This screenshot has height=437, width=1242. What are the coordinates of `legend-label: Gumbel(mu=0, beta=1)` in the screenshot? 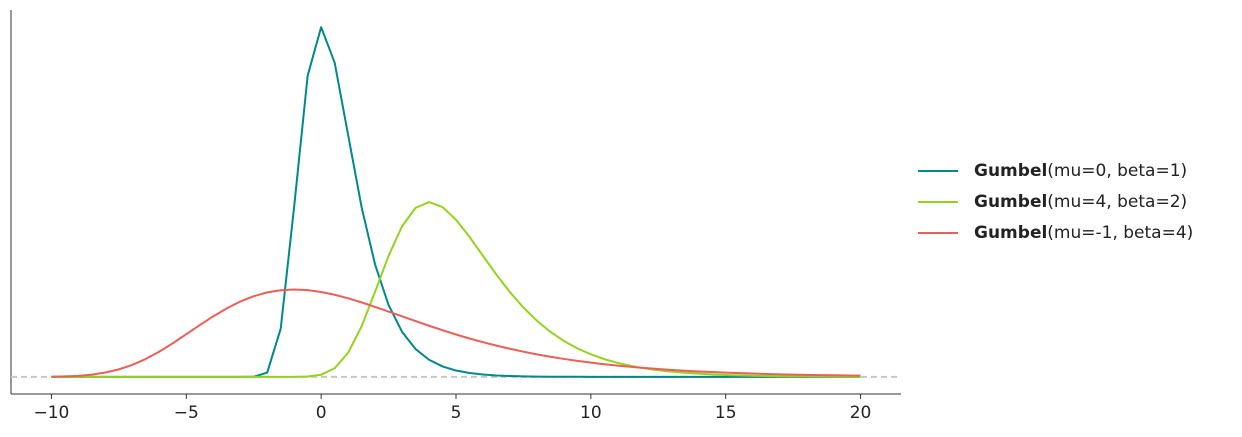 It's located at (1080, 171).